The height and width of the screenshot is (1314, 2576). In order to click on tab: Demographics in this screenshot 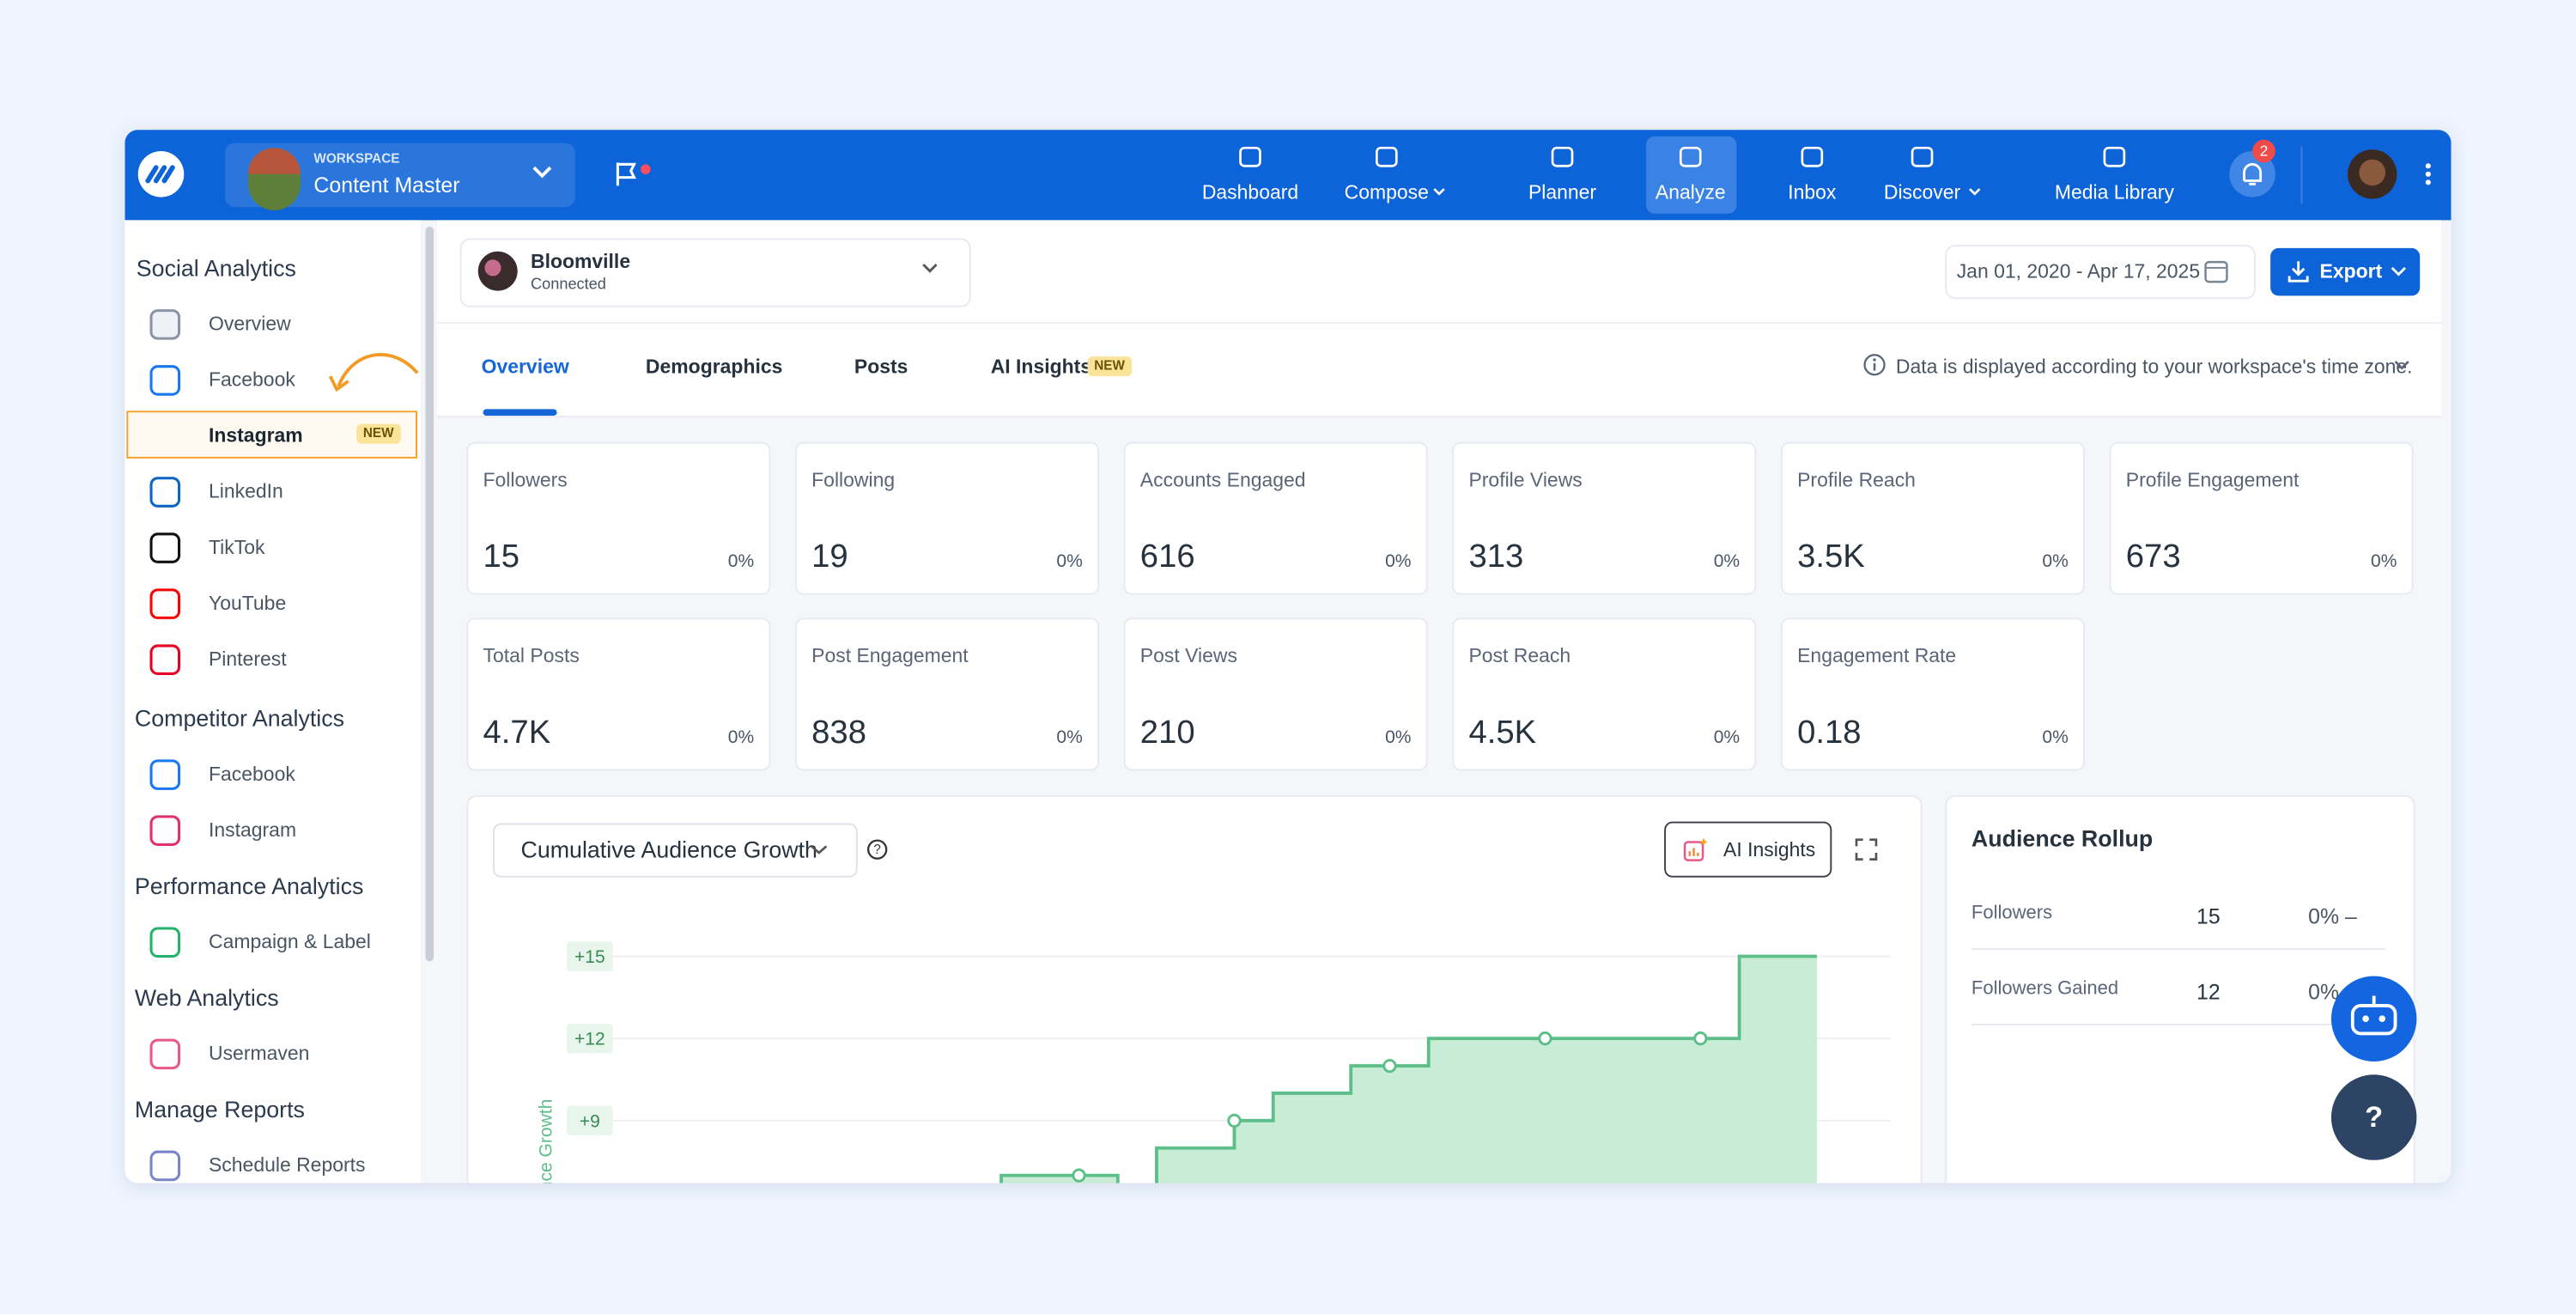, I will do `click(714, 367)`.